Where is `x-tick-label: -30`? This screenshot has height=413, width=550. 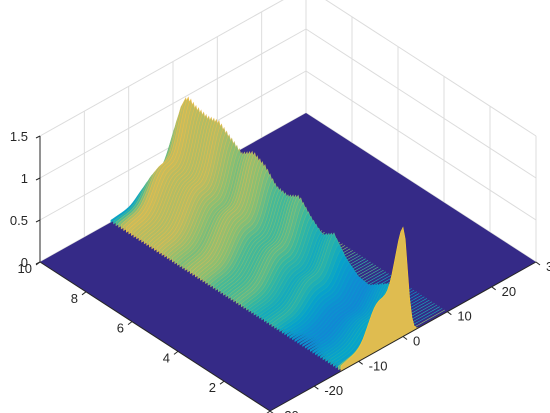 x-tick-label: -30 is located at coordinates (289, 410).